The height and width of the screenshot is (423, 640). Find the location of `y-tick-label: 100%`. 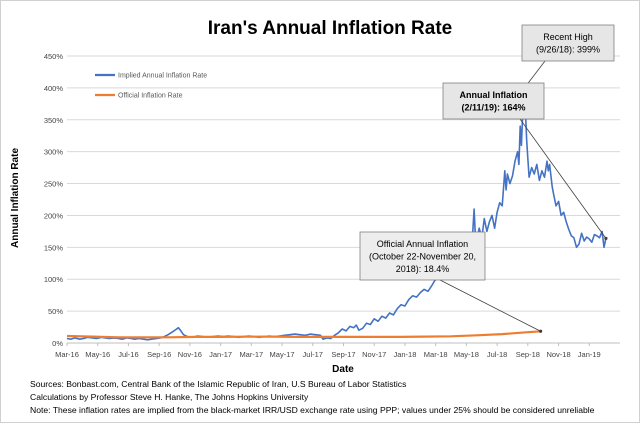

y-tick-label: 100% is located at coordinates (54, 279).